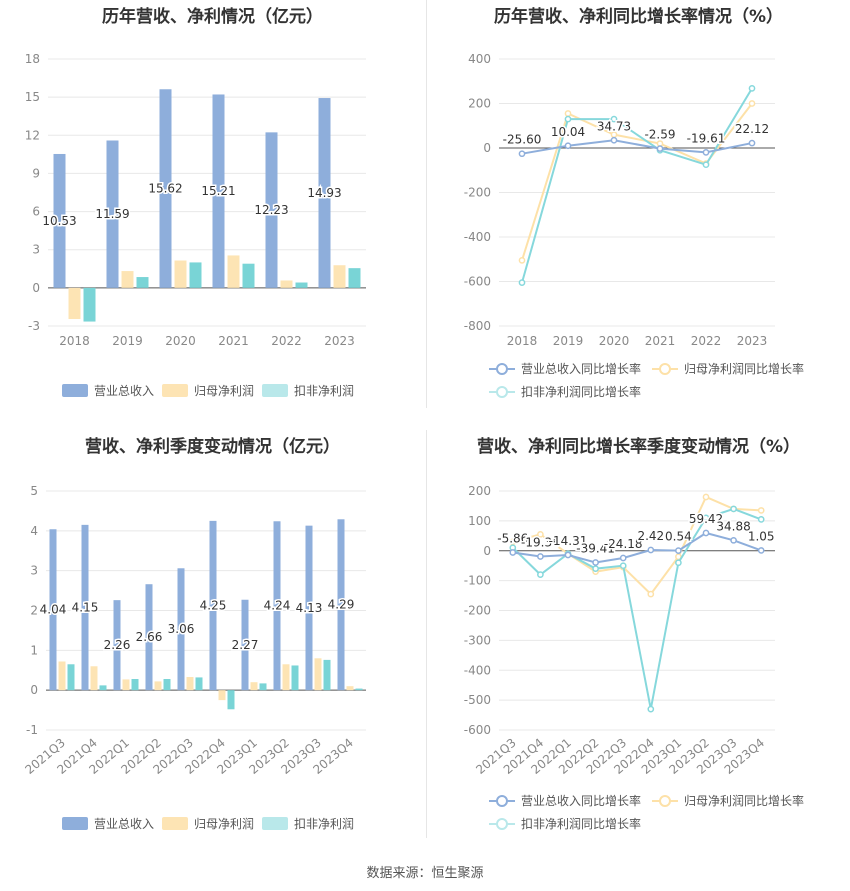 The image size is (850, 891). Describe the element at coordinates (614, 126) in the screenshot. I see `data-label: 34.73` at that location.